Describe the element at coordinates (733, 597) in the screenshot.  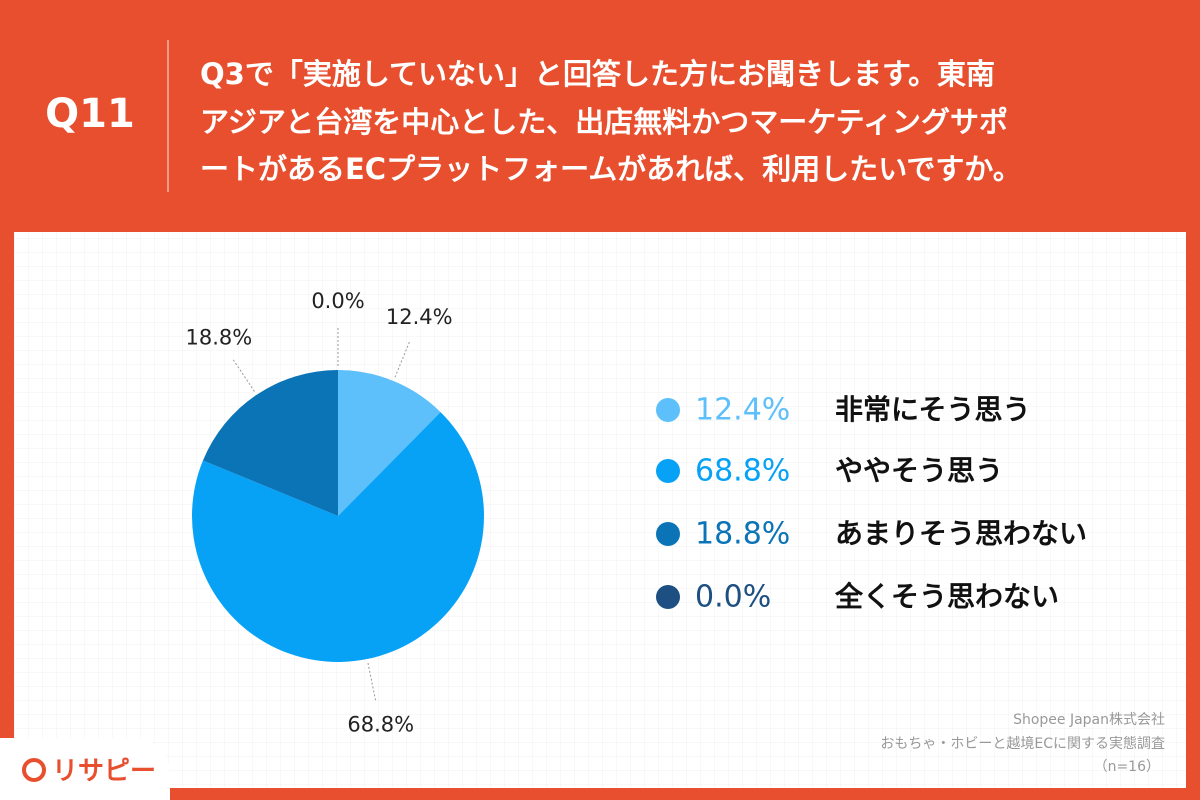
I see `legend-value: 0.0%` at that location.